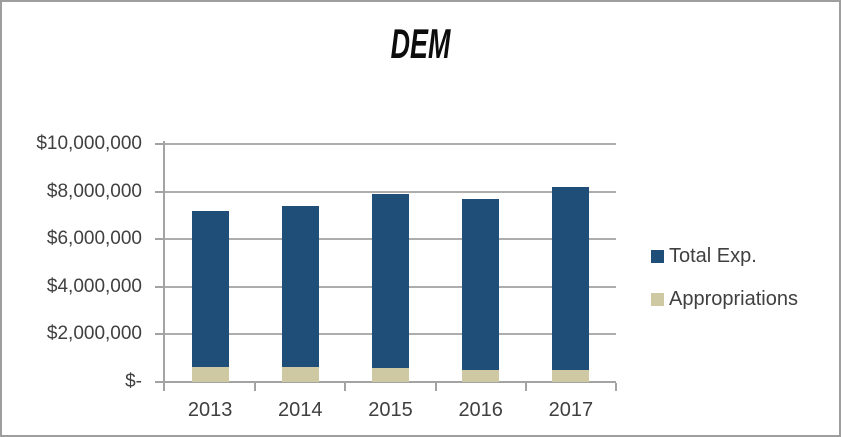  What do you see at coordinates (94, 239) in the screenshot?
I see `y-axis-tick-label: $6,000,000` at bounding box center [94, 239].